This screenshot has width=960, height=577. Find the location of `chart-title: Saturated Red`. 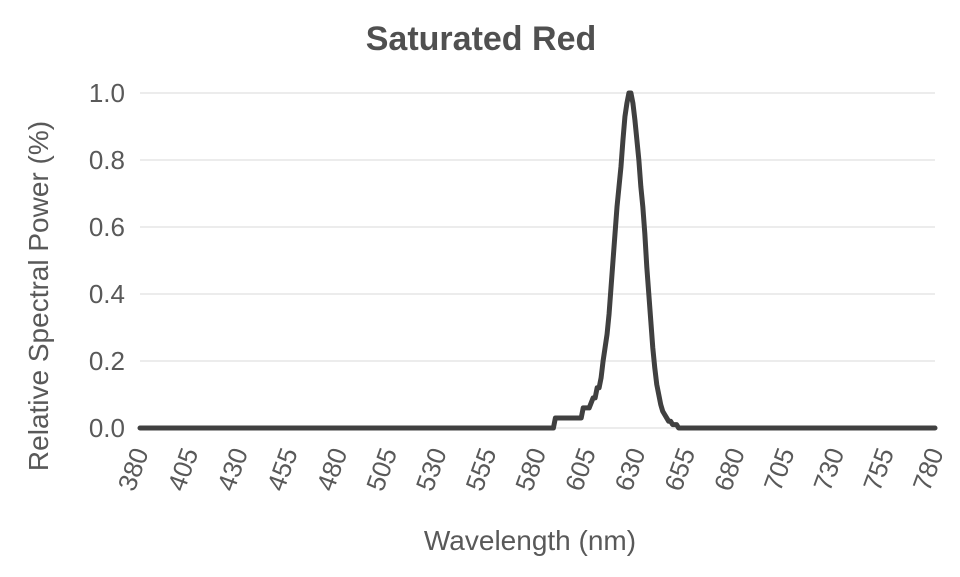

chart-title: Saturated Red is located at coordinates (481, 39).